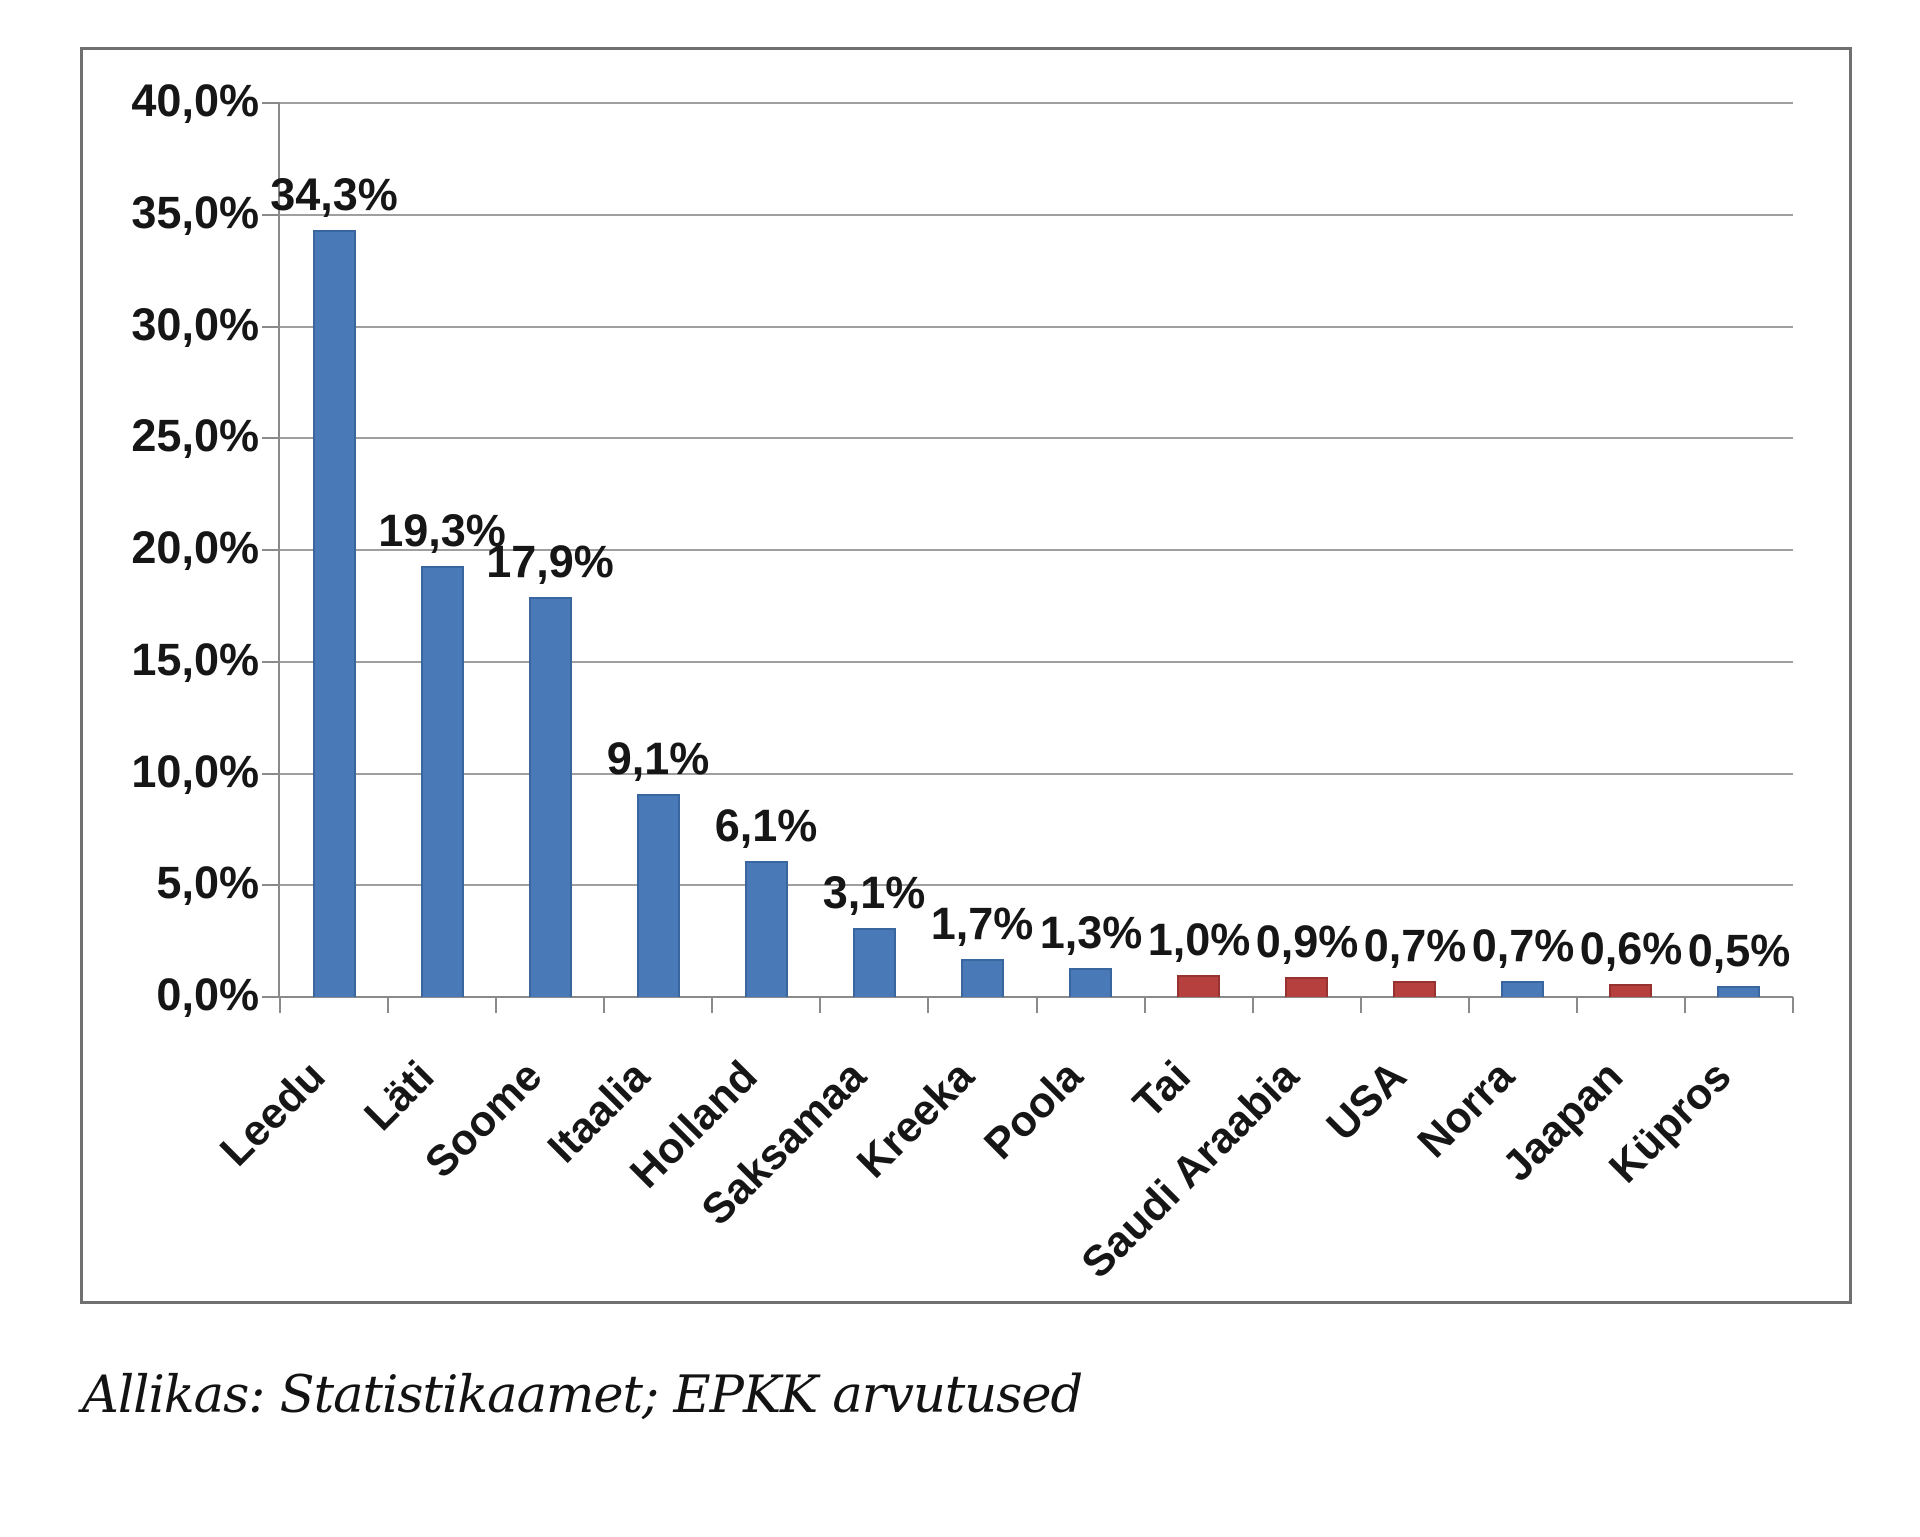 Image resolution: width=1920 pixels, height=1537 pixels. I want to click on bar-5-saksamaa, so click(874, 962).